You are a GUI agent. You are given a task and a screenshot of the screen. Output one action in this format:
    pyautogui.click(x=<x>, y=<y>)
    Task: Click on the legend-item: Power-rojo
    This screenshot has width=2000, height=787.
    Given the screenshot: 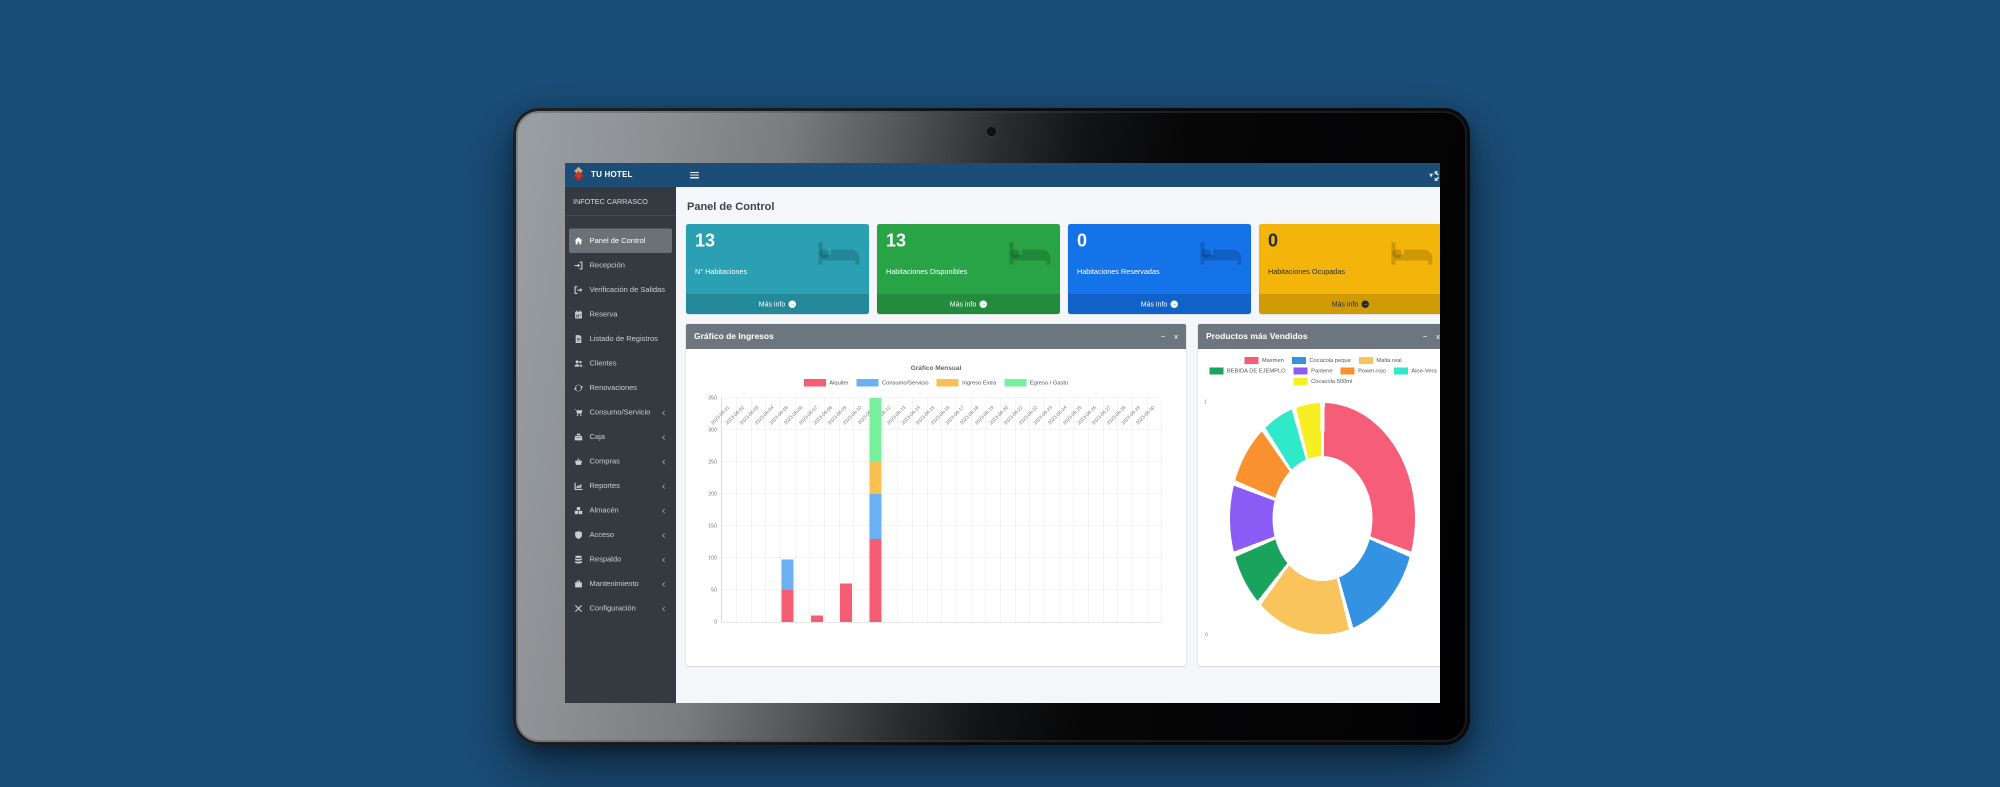 What is the action you would take?
    pyautogui.click(x=1363, y=371)
    